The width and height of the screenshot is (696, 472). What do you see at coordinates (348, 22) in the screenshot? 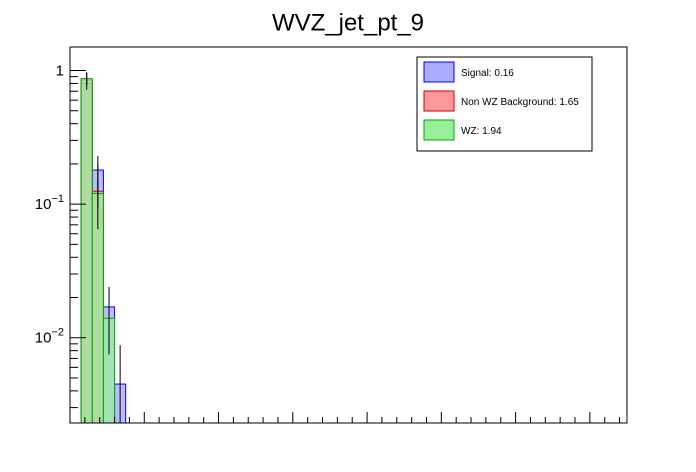
I see `chart-title: WVZ_jet_pt_9` at bounding box center [348, 22].